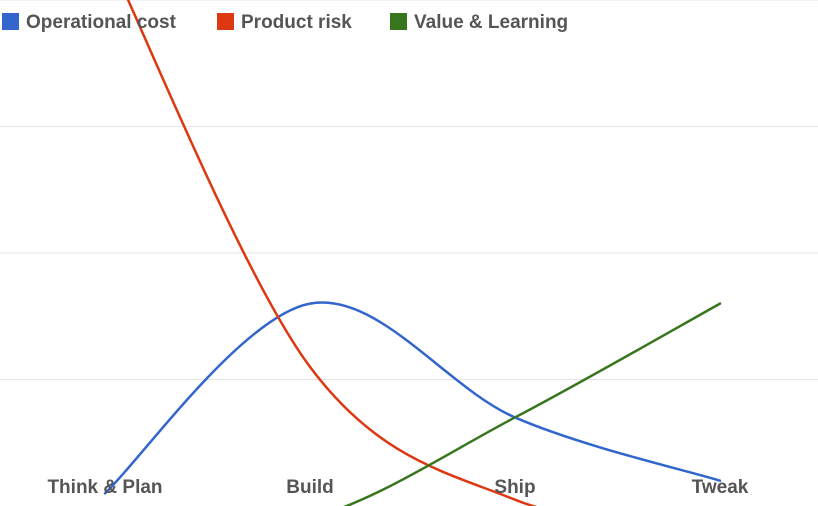  What do you see at coordinates (397, 487) in the screenshot?
I see `x-axis-ticks: Think & Plan Build Ship Tweak` at bounding box center [397, 487].